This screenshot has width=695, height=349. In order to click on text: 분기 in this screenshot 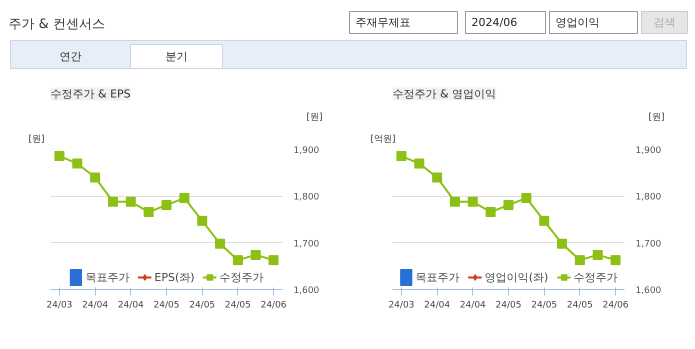, I will do `click(177, 56)`.